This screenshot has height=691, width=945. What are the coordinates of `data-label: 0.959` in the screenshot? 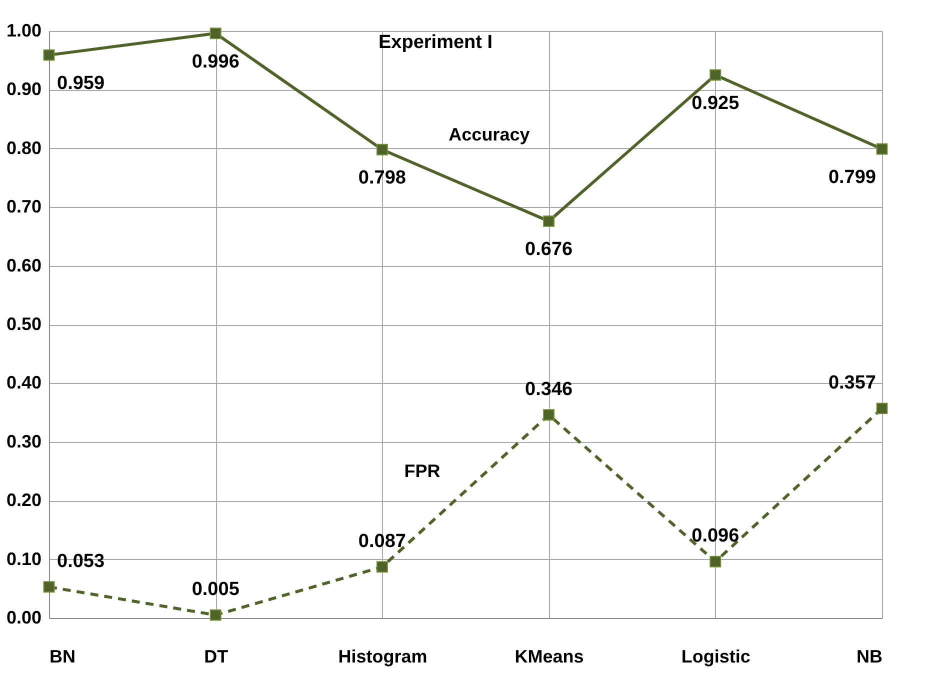 It's located at (81, 83).